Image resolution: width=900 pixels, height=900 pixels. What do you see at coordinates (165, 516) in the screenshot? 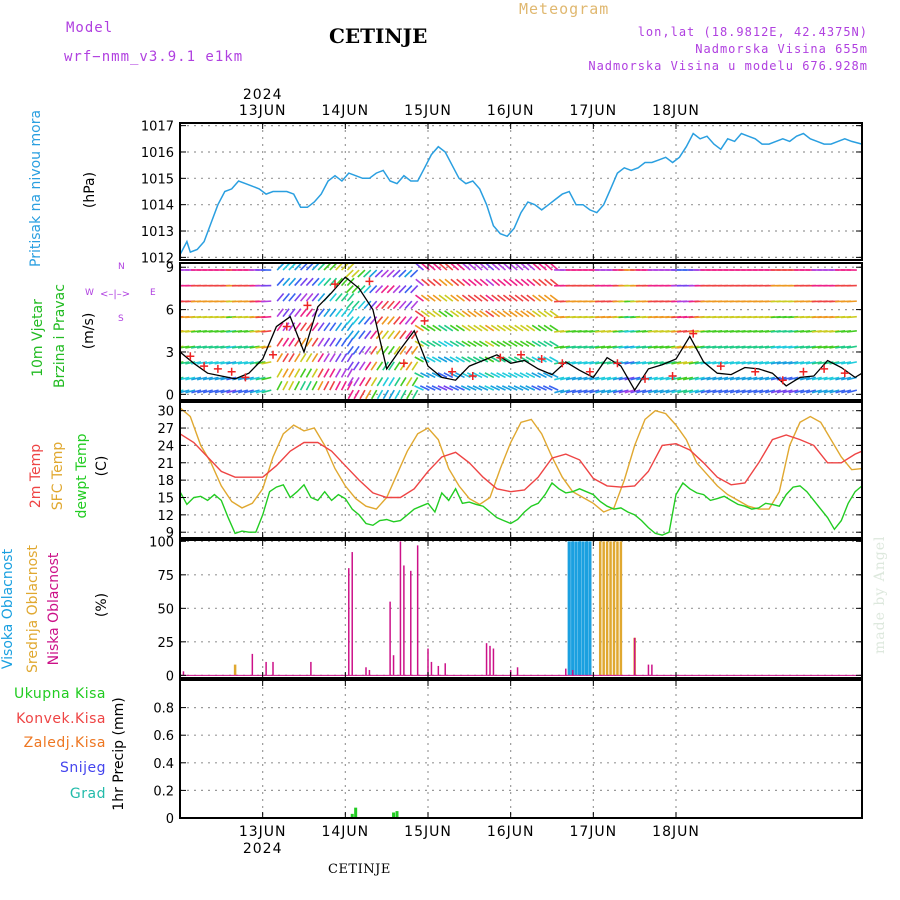
I see `y-tick-label: 12` at bounding box center [165, 516].